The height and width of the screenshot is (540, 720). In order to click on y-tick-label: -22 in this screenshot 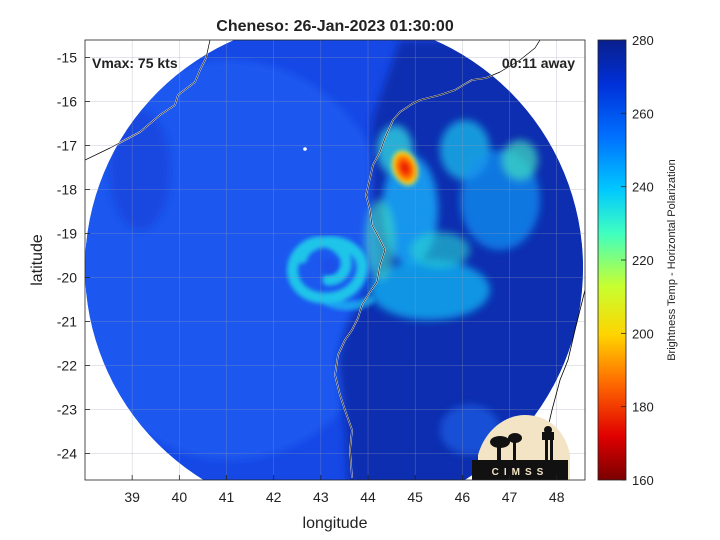, I will do `click(67, 366)`.